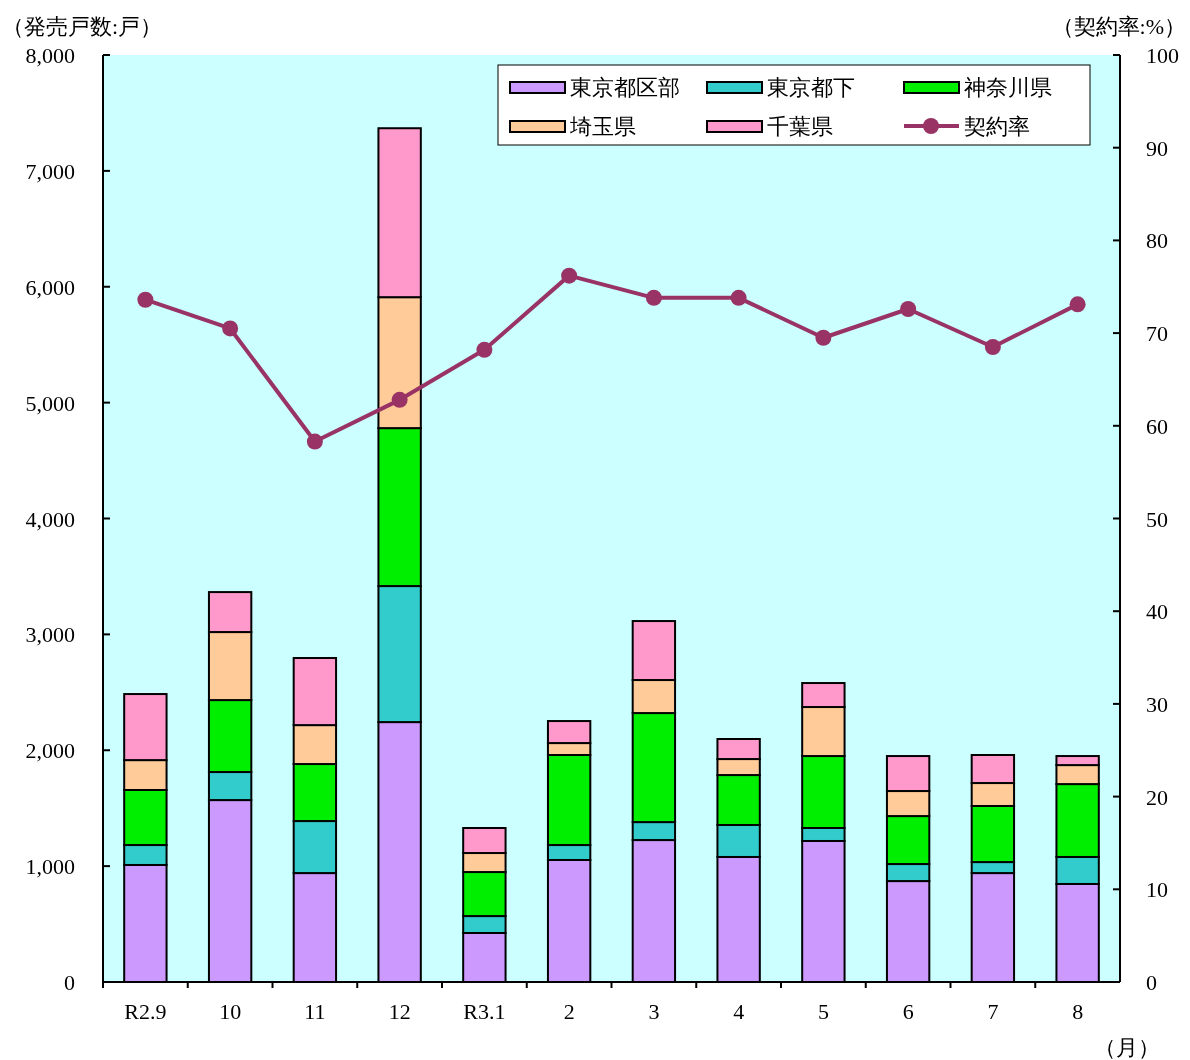 This screenshot has width=1190, height=1060. Describe the element at coordinates (50, 867) in the screenshot. I see `y-tick-label: 1,000` at that location.